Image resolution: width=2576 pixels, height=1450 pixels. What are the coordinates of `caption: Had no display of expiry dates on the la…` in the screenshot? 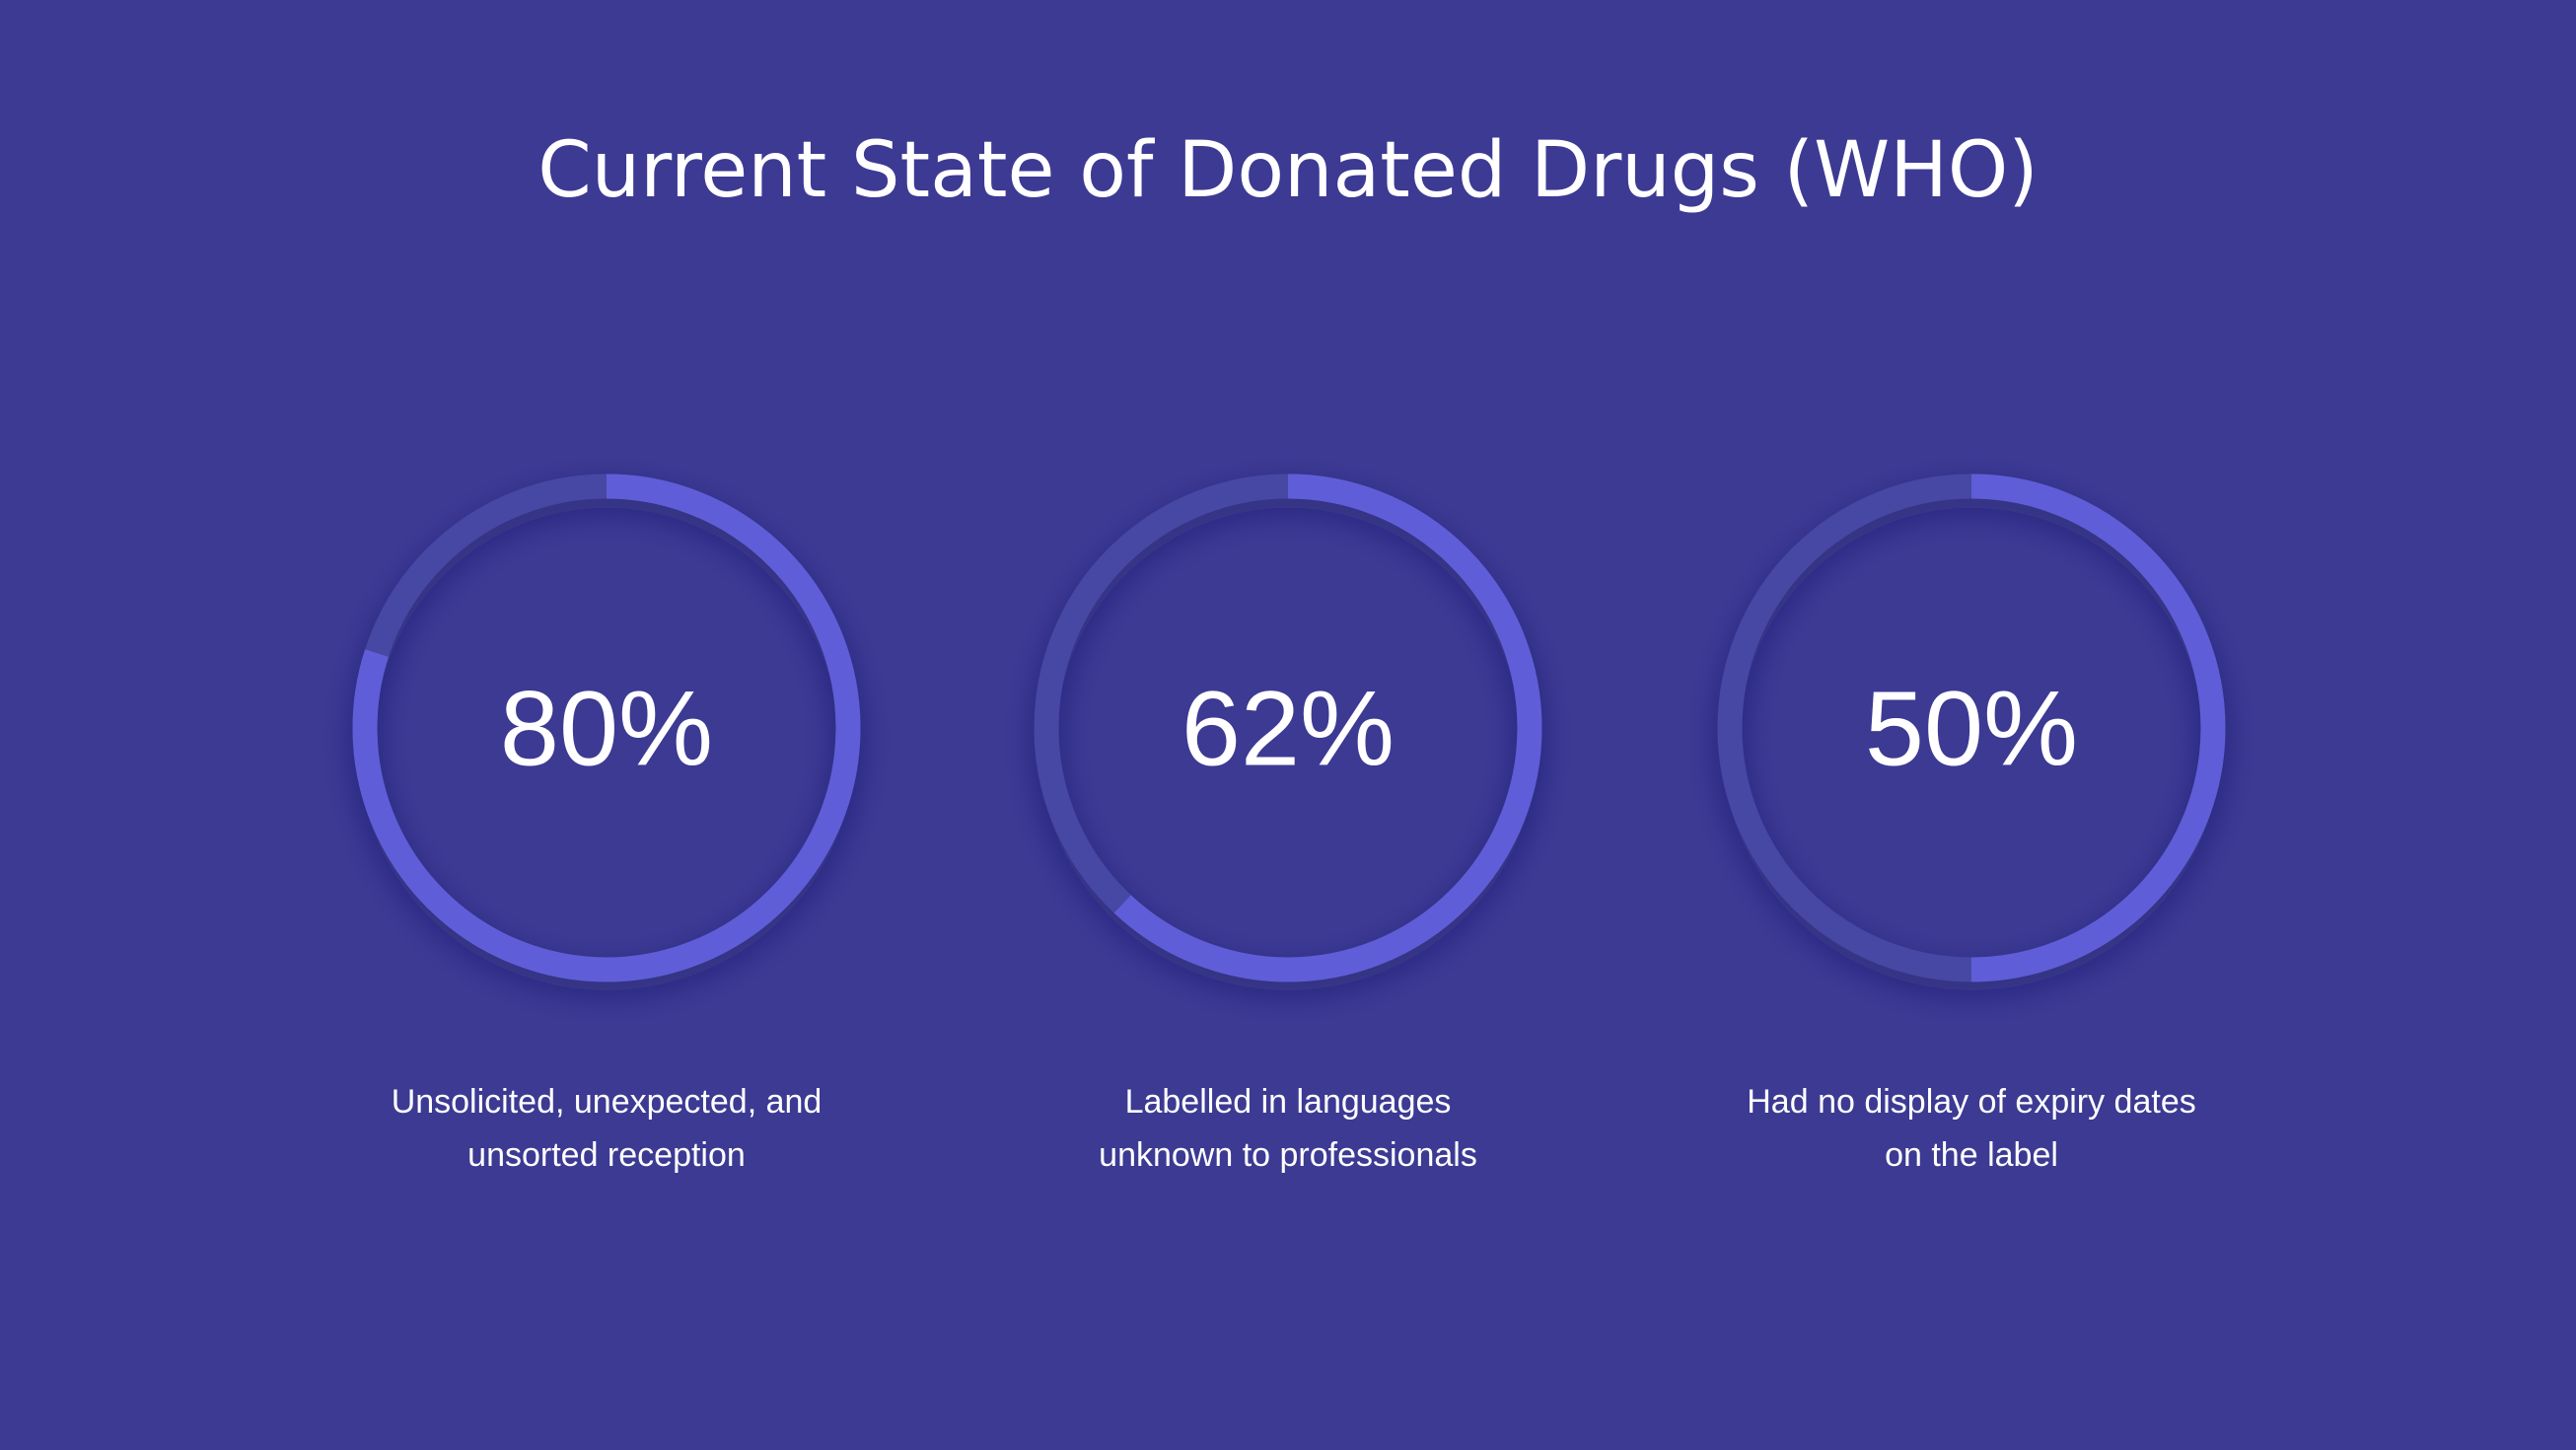 It's located at (1972, 1128).